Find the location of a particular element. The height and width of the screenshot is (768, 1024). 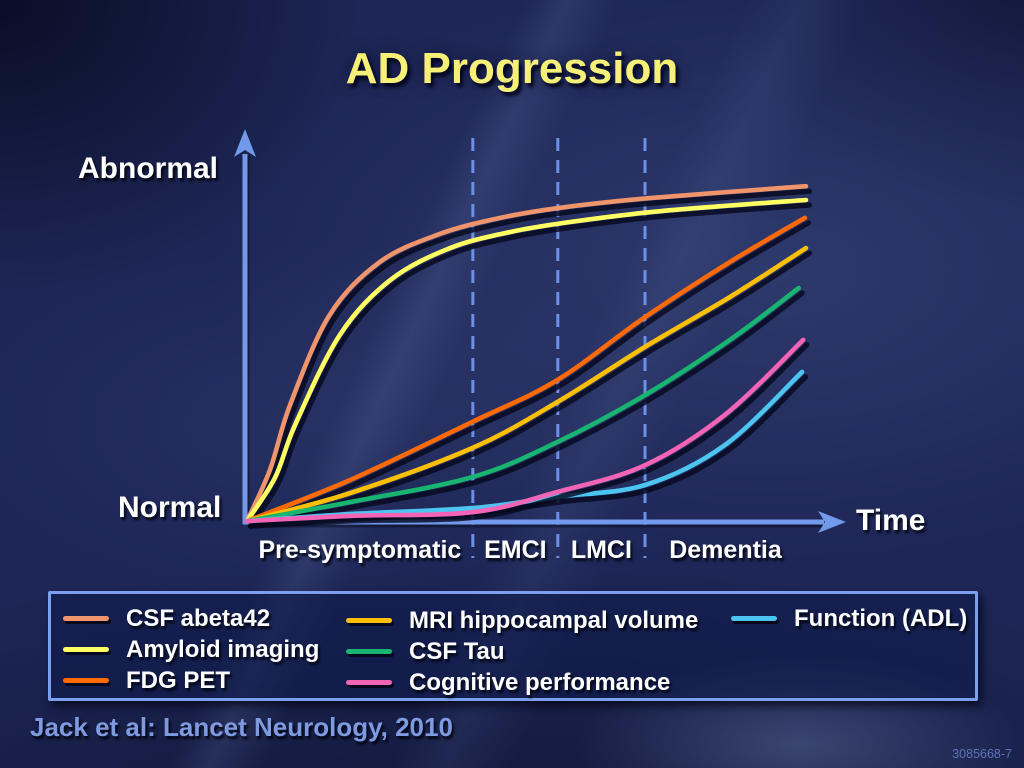

legend-item: Cognitive performance is located at coordinates (522, 682).